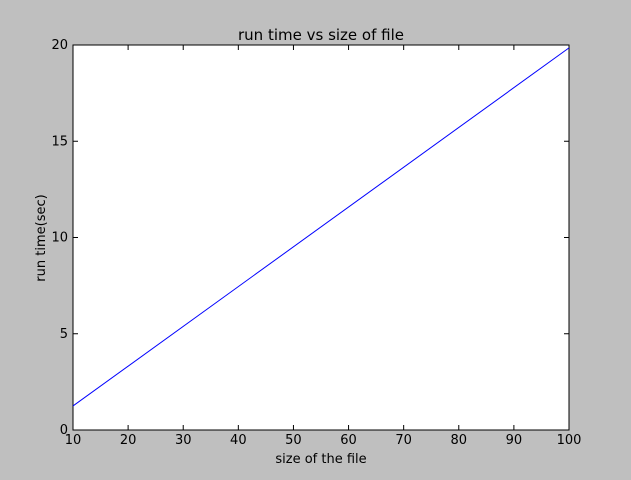 This screenshot has height=480, width=631. I want to click on y-axis-label: run time(sec), so click(41, 237).